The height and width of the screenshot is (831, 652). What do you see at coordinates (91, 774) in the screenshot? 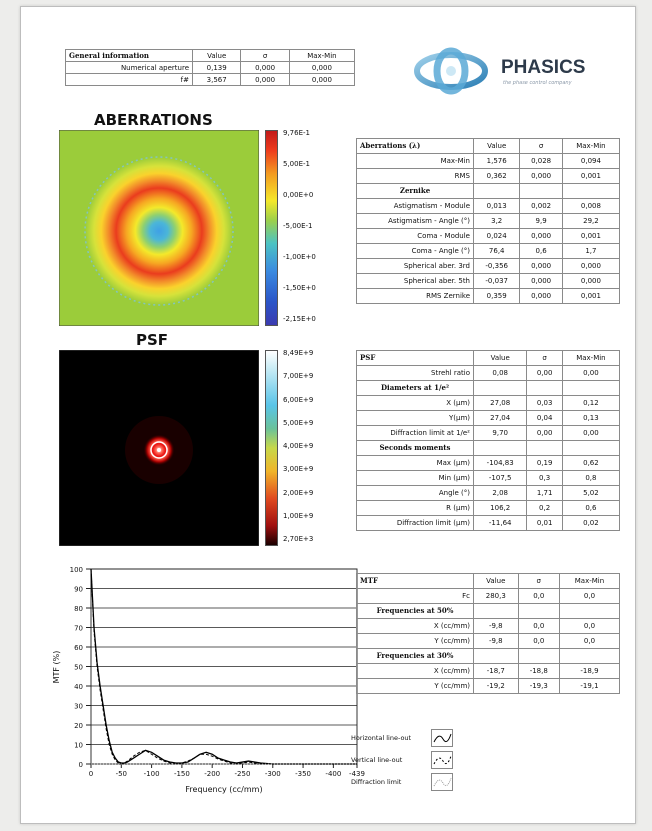
I see `x-tick-label: 0` at bounding box center [91, 774].